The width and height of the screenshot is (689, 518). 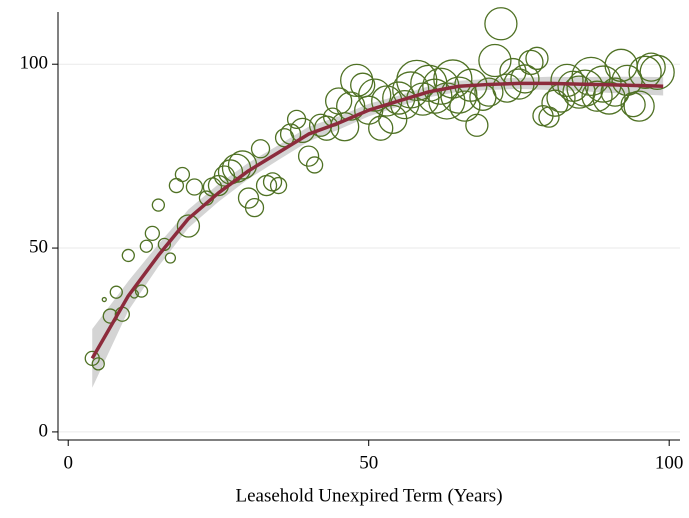 I want to click on y-tick-label: 0, so click(x=44, y=430).